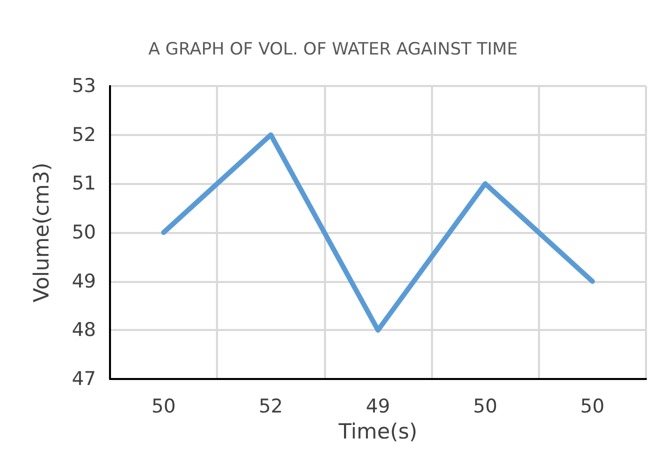 The height and width of the screenshot is (465, 666). I want to click on y-tick-label: 49, so click(84, 281).